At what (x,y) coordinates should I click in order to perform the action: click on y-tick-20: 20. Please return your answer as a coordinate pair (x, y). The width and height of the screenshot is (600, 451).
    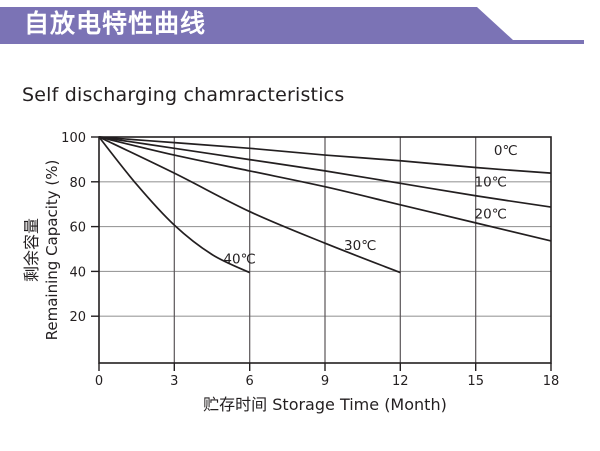
    Looking at the image, I should click on (77, 317).